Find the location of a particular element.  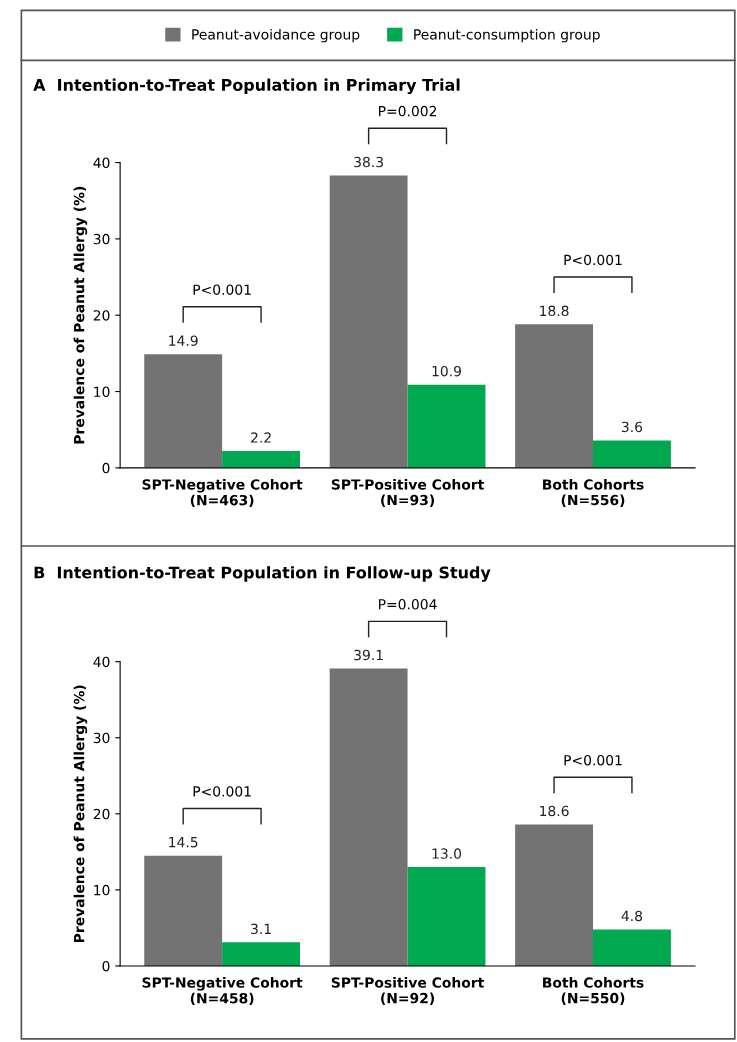

data-label: 18.6 is located at coordinates (554, 811).